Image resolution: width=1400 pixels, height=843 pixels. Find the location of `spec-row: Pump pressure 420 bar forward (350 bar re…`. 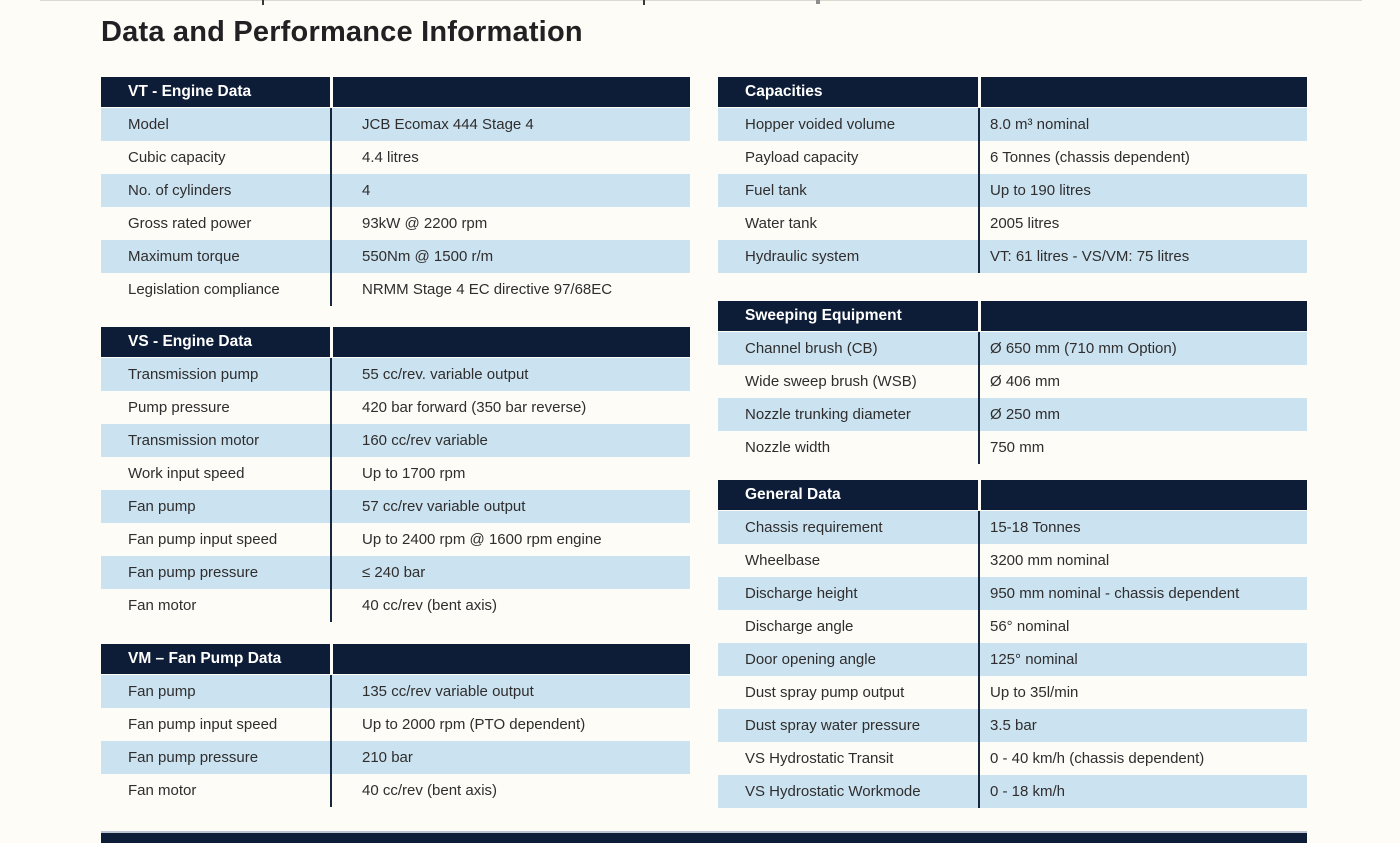

spec-row: Pump pressure 420 bar forward (350 bar re… is located at coordinates (395, 407).